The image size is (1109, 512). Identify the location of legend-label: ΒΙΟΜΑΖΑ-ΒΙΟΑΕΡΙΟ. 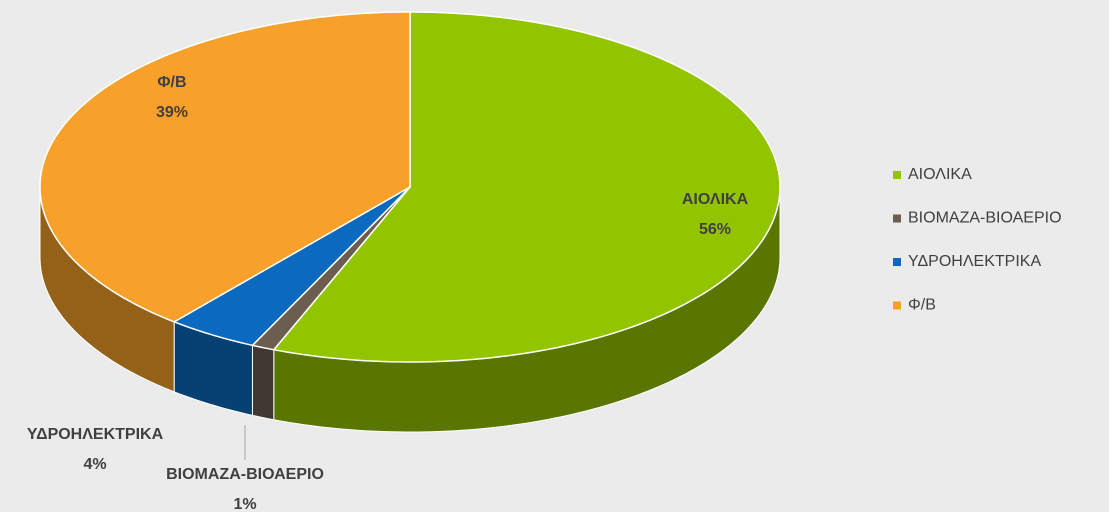
(985, 218).